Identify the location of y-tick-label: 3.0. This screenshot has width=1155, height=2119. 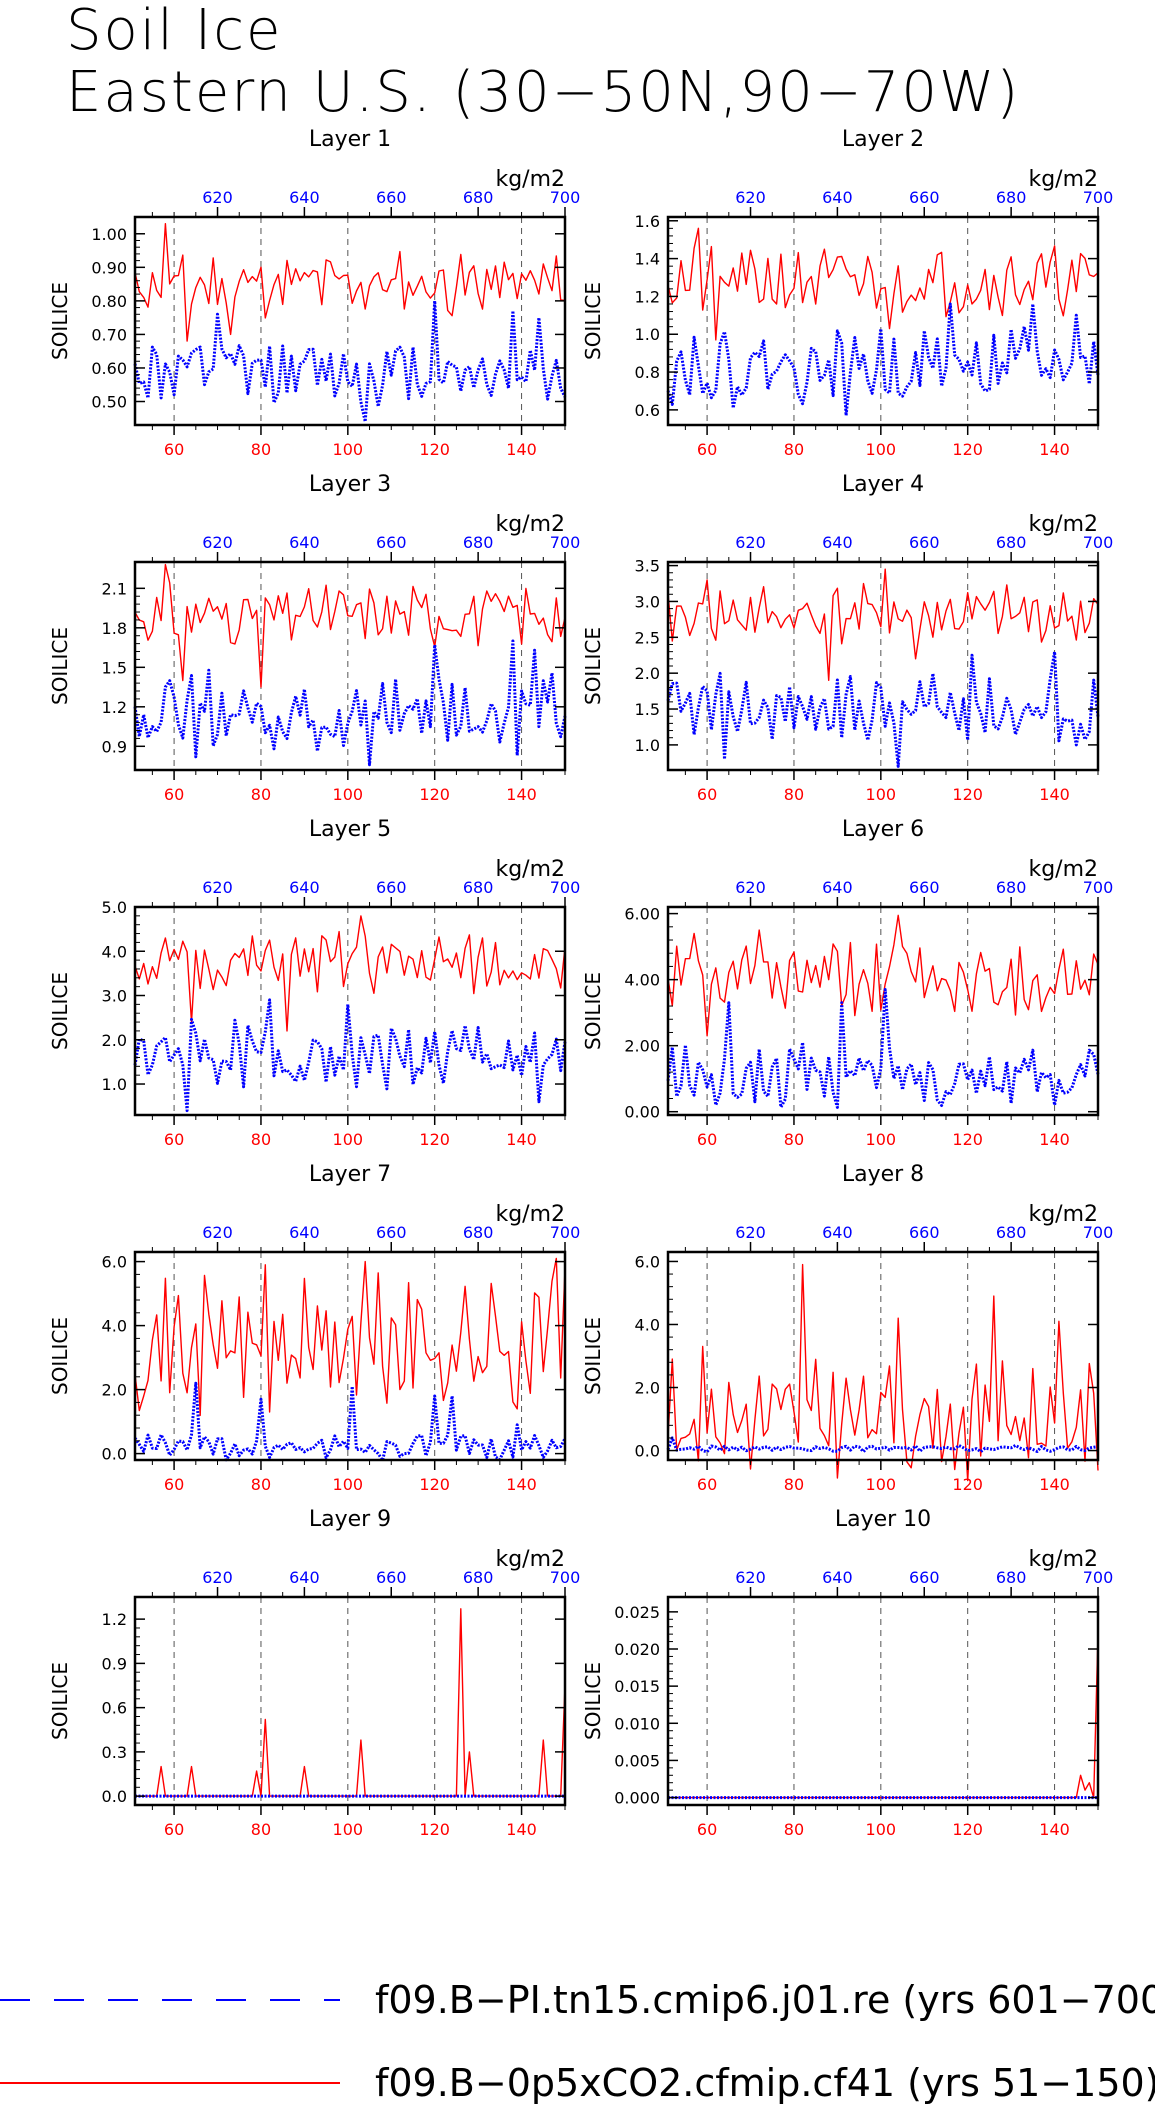
(114, 996).